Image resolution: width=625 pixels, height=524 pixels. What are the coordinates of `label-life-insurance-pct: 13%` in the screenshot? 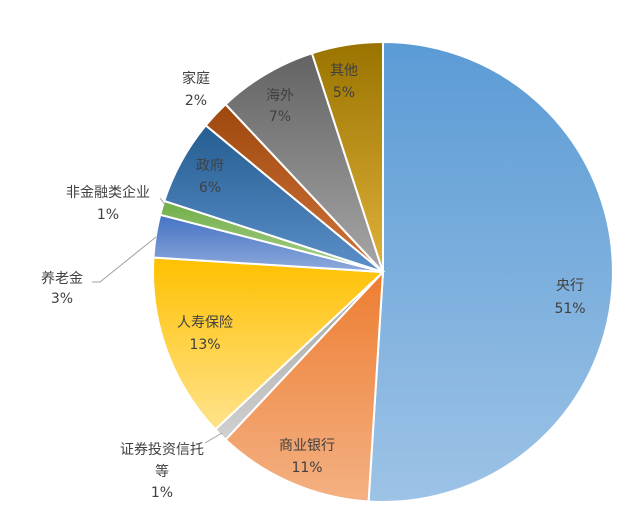 It's located at (204, 345).